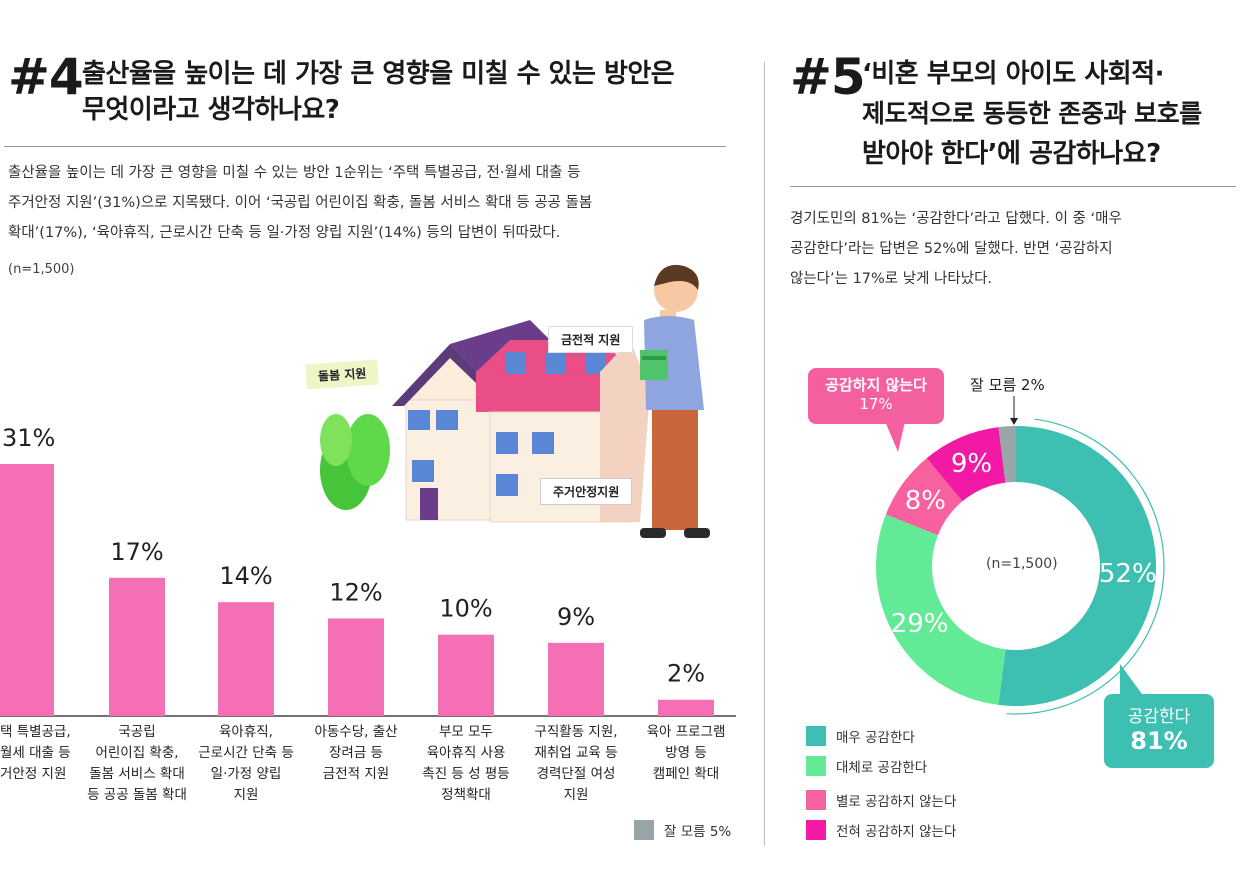  I want to click on donut-center-label: (n=1,500), so click(1022, 564).